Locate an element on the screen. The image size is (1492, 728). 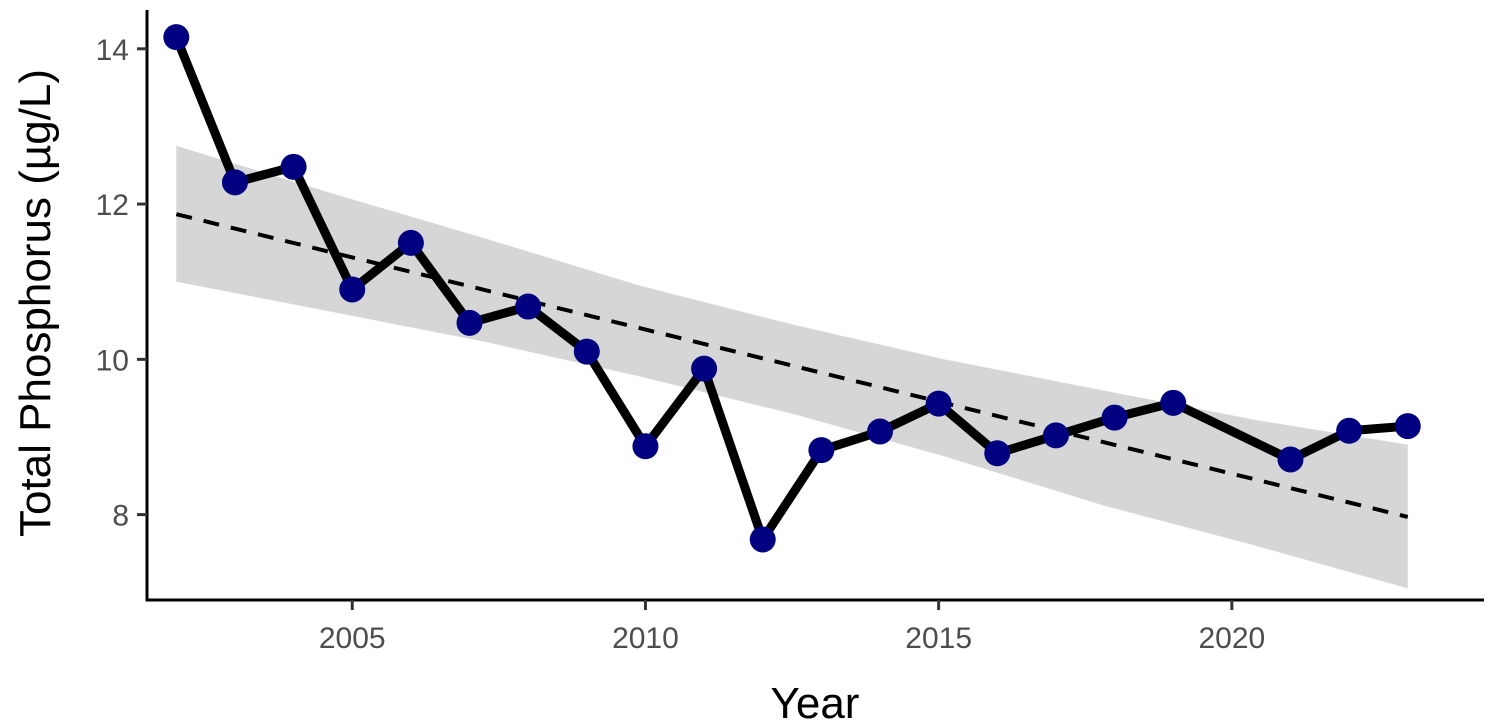
y-tick-label: 10 is located at coordinates (112, 360).